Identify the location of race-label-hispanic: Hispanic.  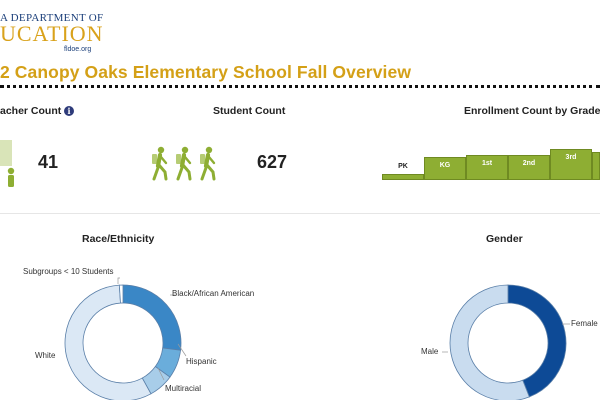
(201, 361).